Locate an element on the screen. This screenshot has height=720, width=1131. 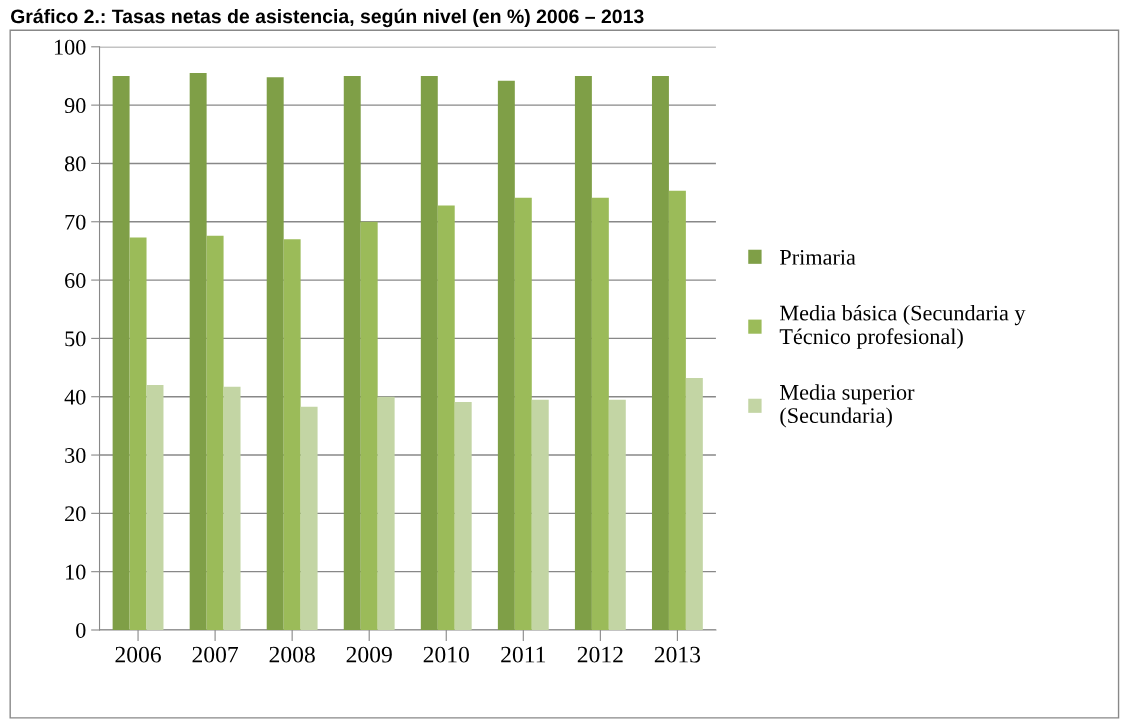
x-tick-label: 2009 is located at coordinates (369, 654).